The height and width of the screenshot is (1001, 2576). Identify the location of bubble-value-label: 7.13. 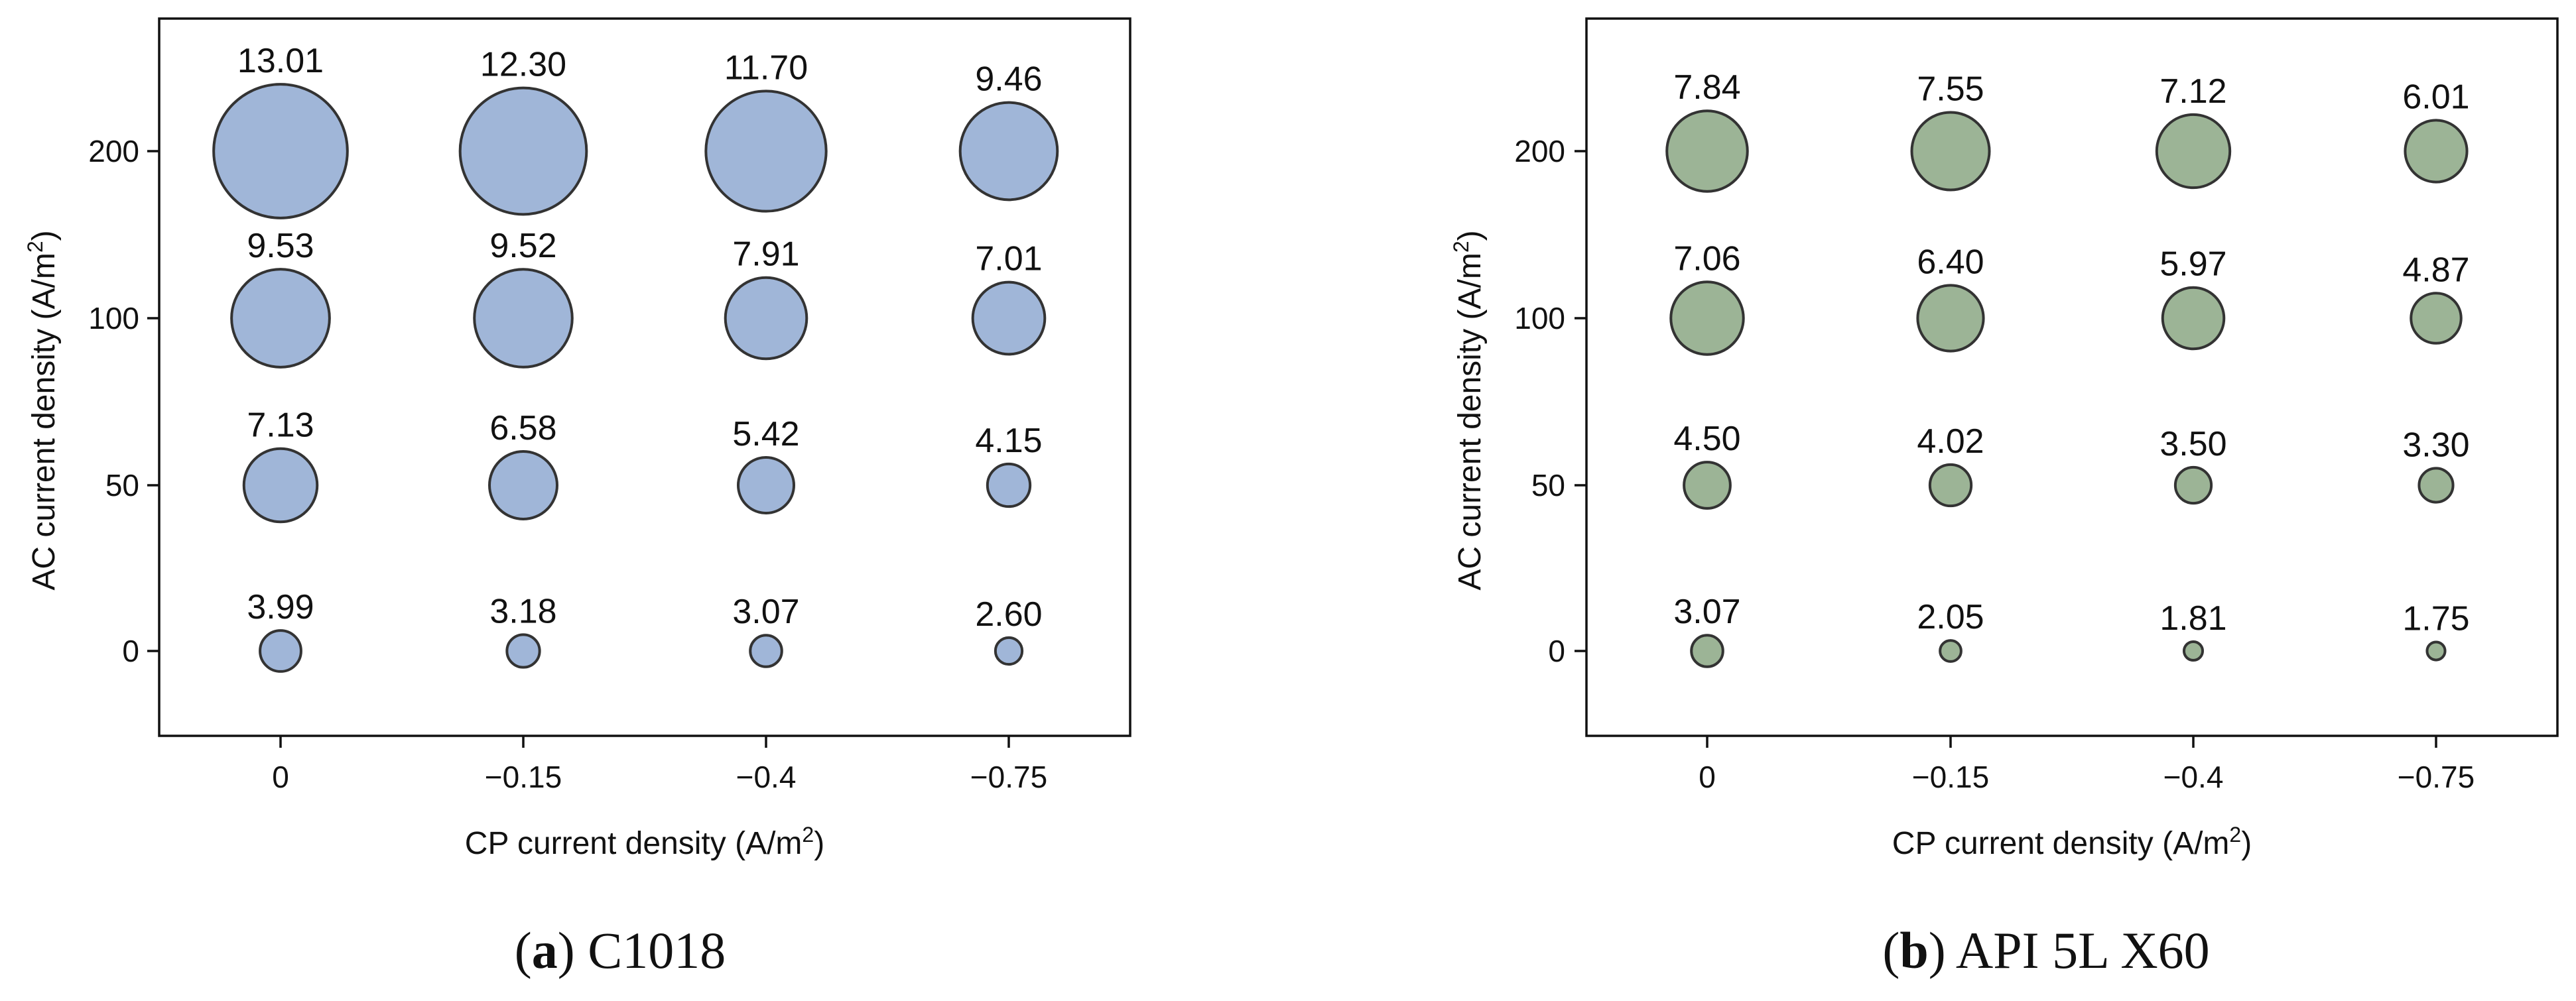
(281, 425).